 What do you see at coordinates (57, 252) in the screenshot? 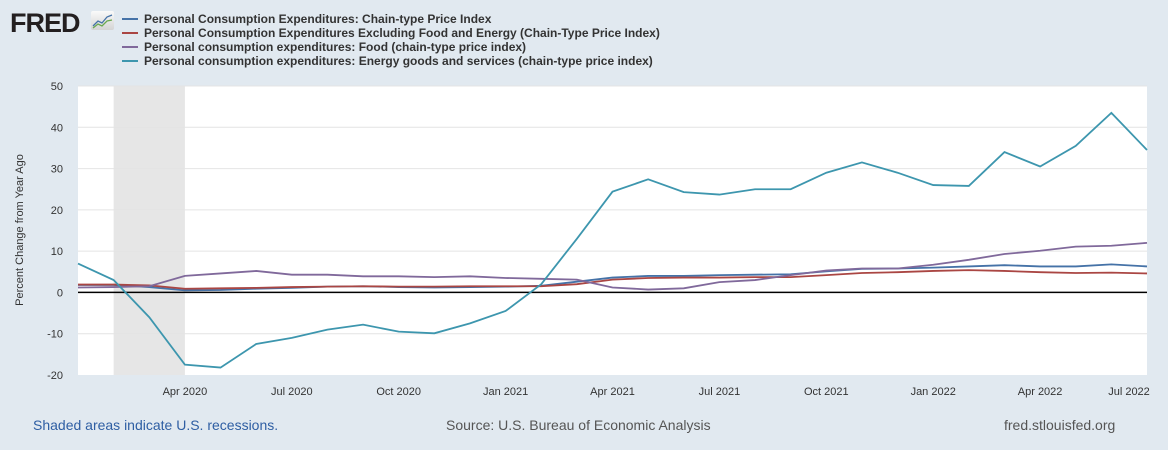
I see `y-tick-label: 10` at bounding box center [57, 252].